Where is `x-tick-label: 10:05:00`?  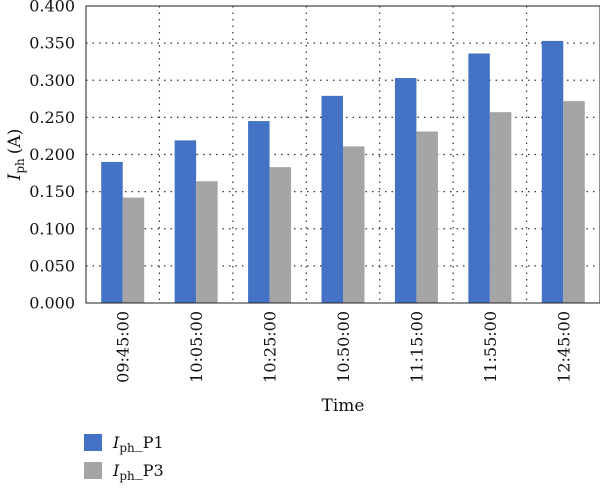
x-tick-label: 10:05:00 is located at coordinates (196, 347).